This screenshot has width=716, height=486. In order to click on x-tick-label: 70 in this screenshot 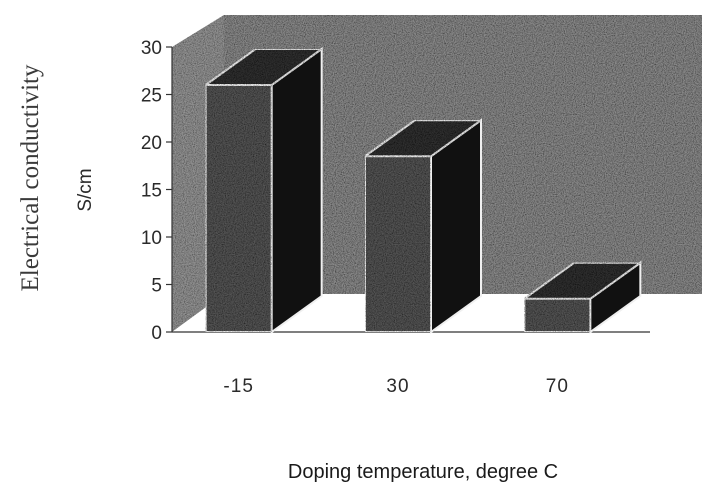, I will do `click(557, 386)`.